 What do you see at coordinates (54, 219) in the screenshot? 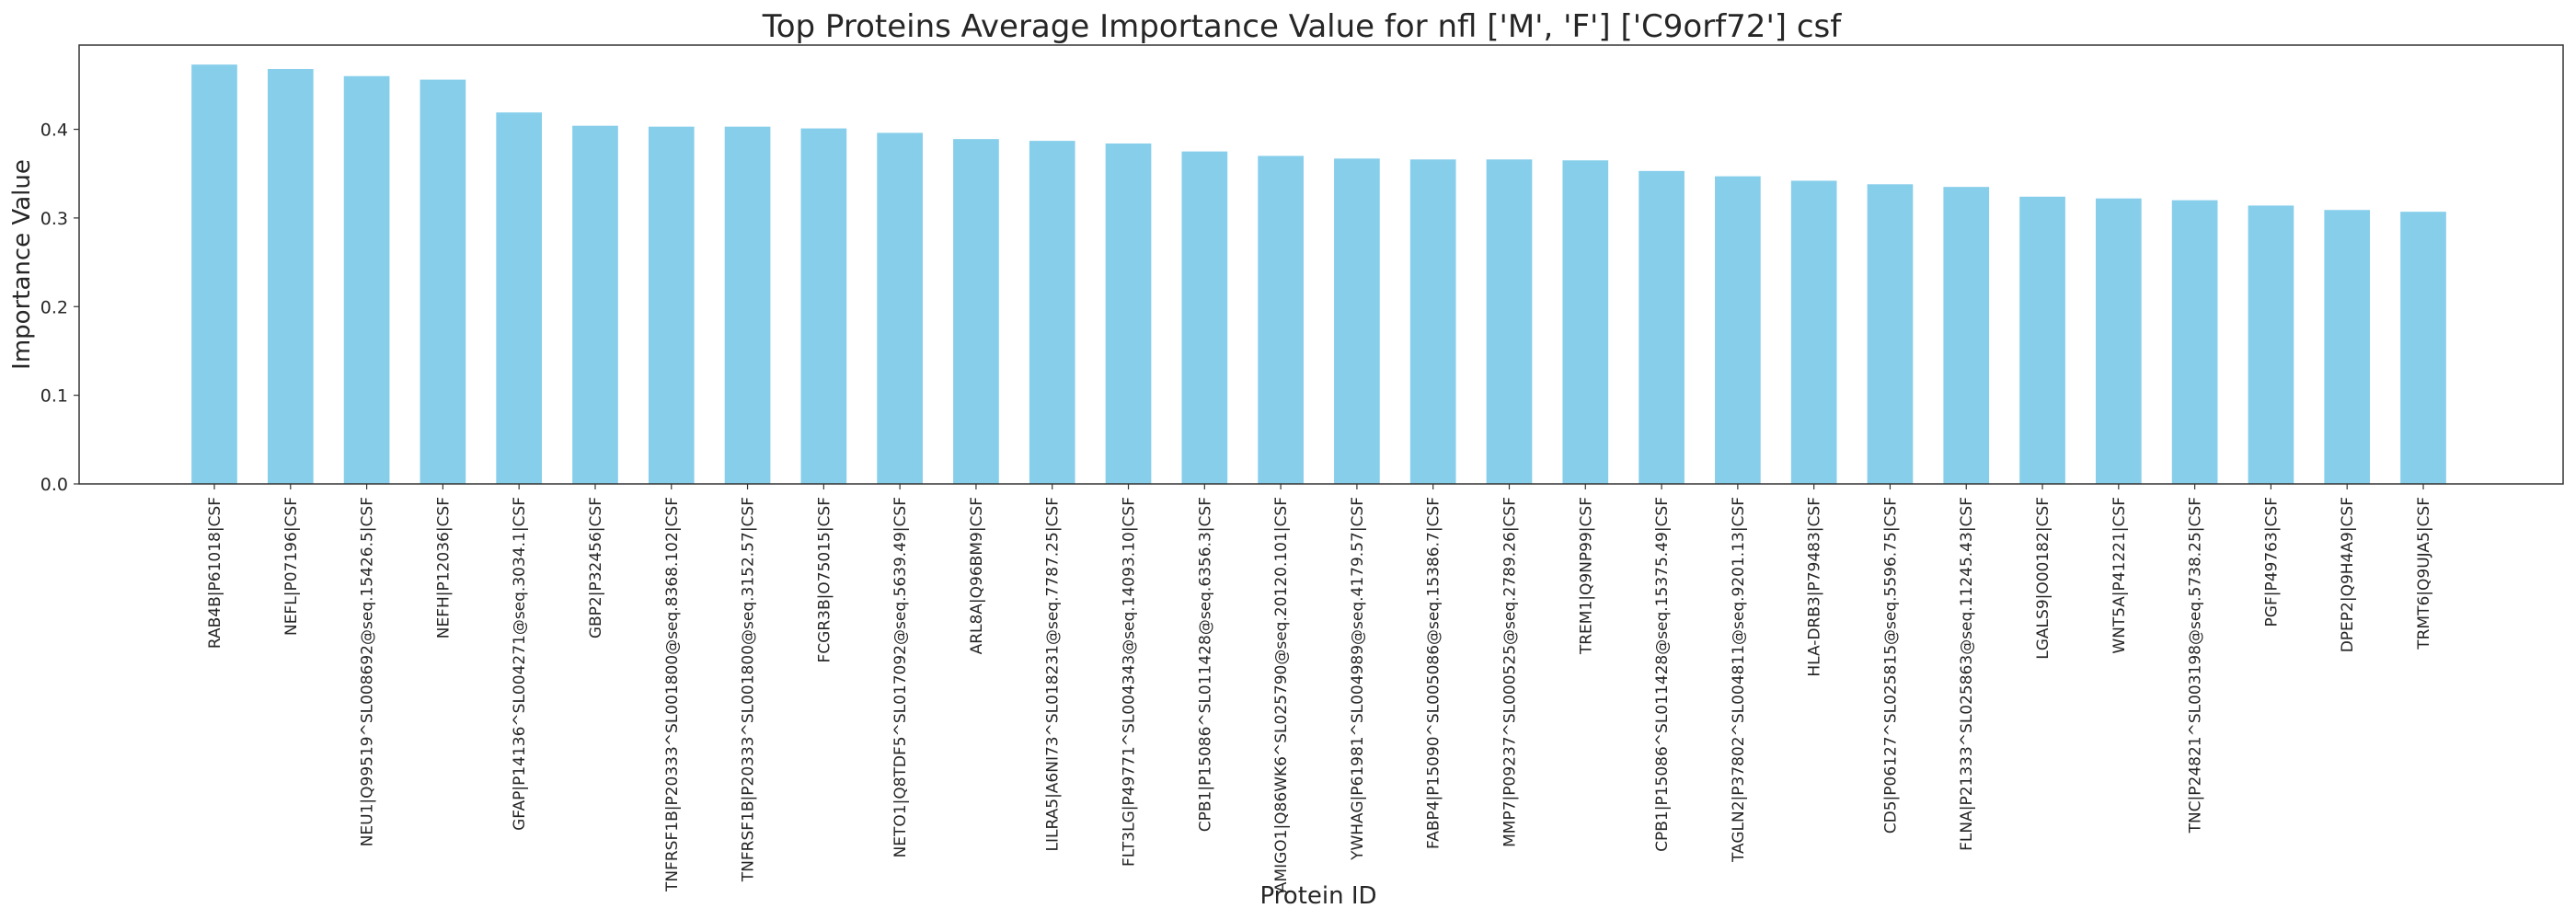
I see `y-tick-label: 0.3` at bounding box center [54, 219].